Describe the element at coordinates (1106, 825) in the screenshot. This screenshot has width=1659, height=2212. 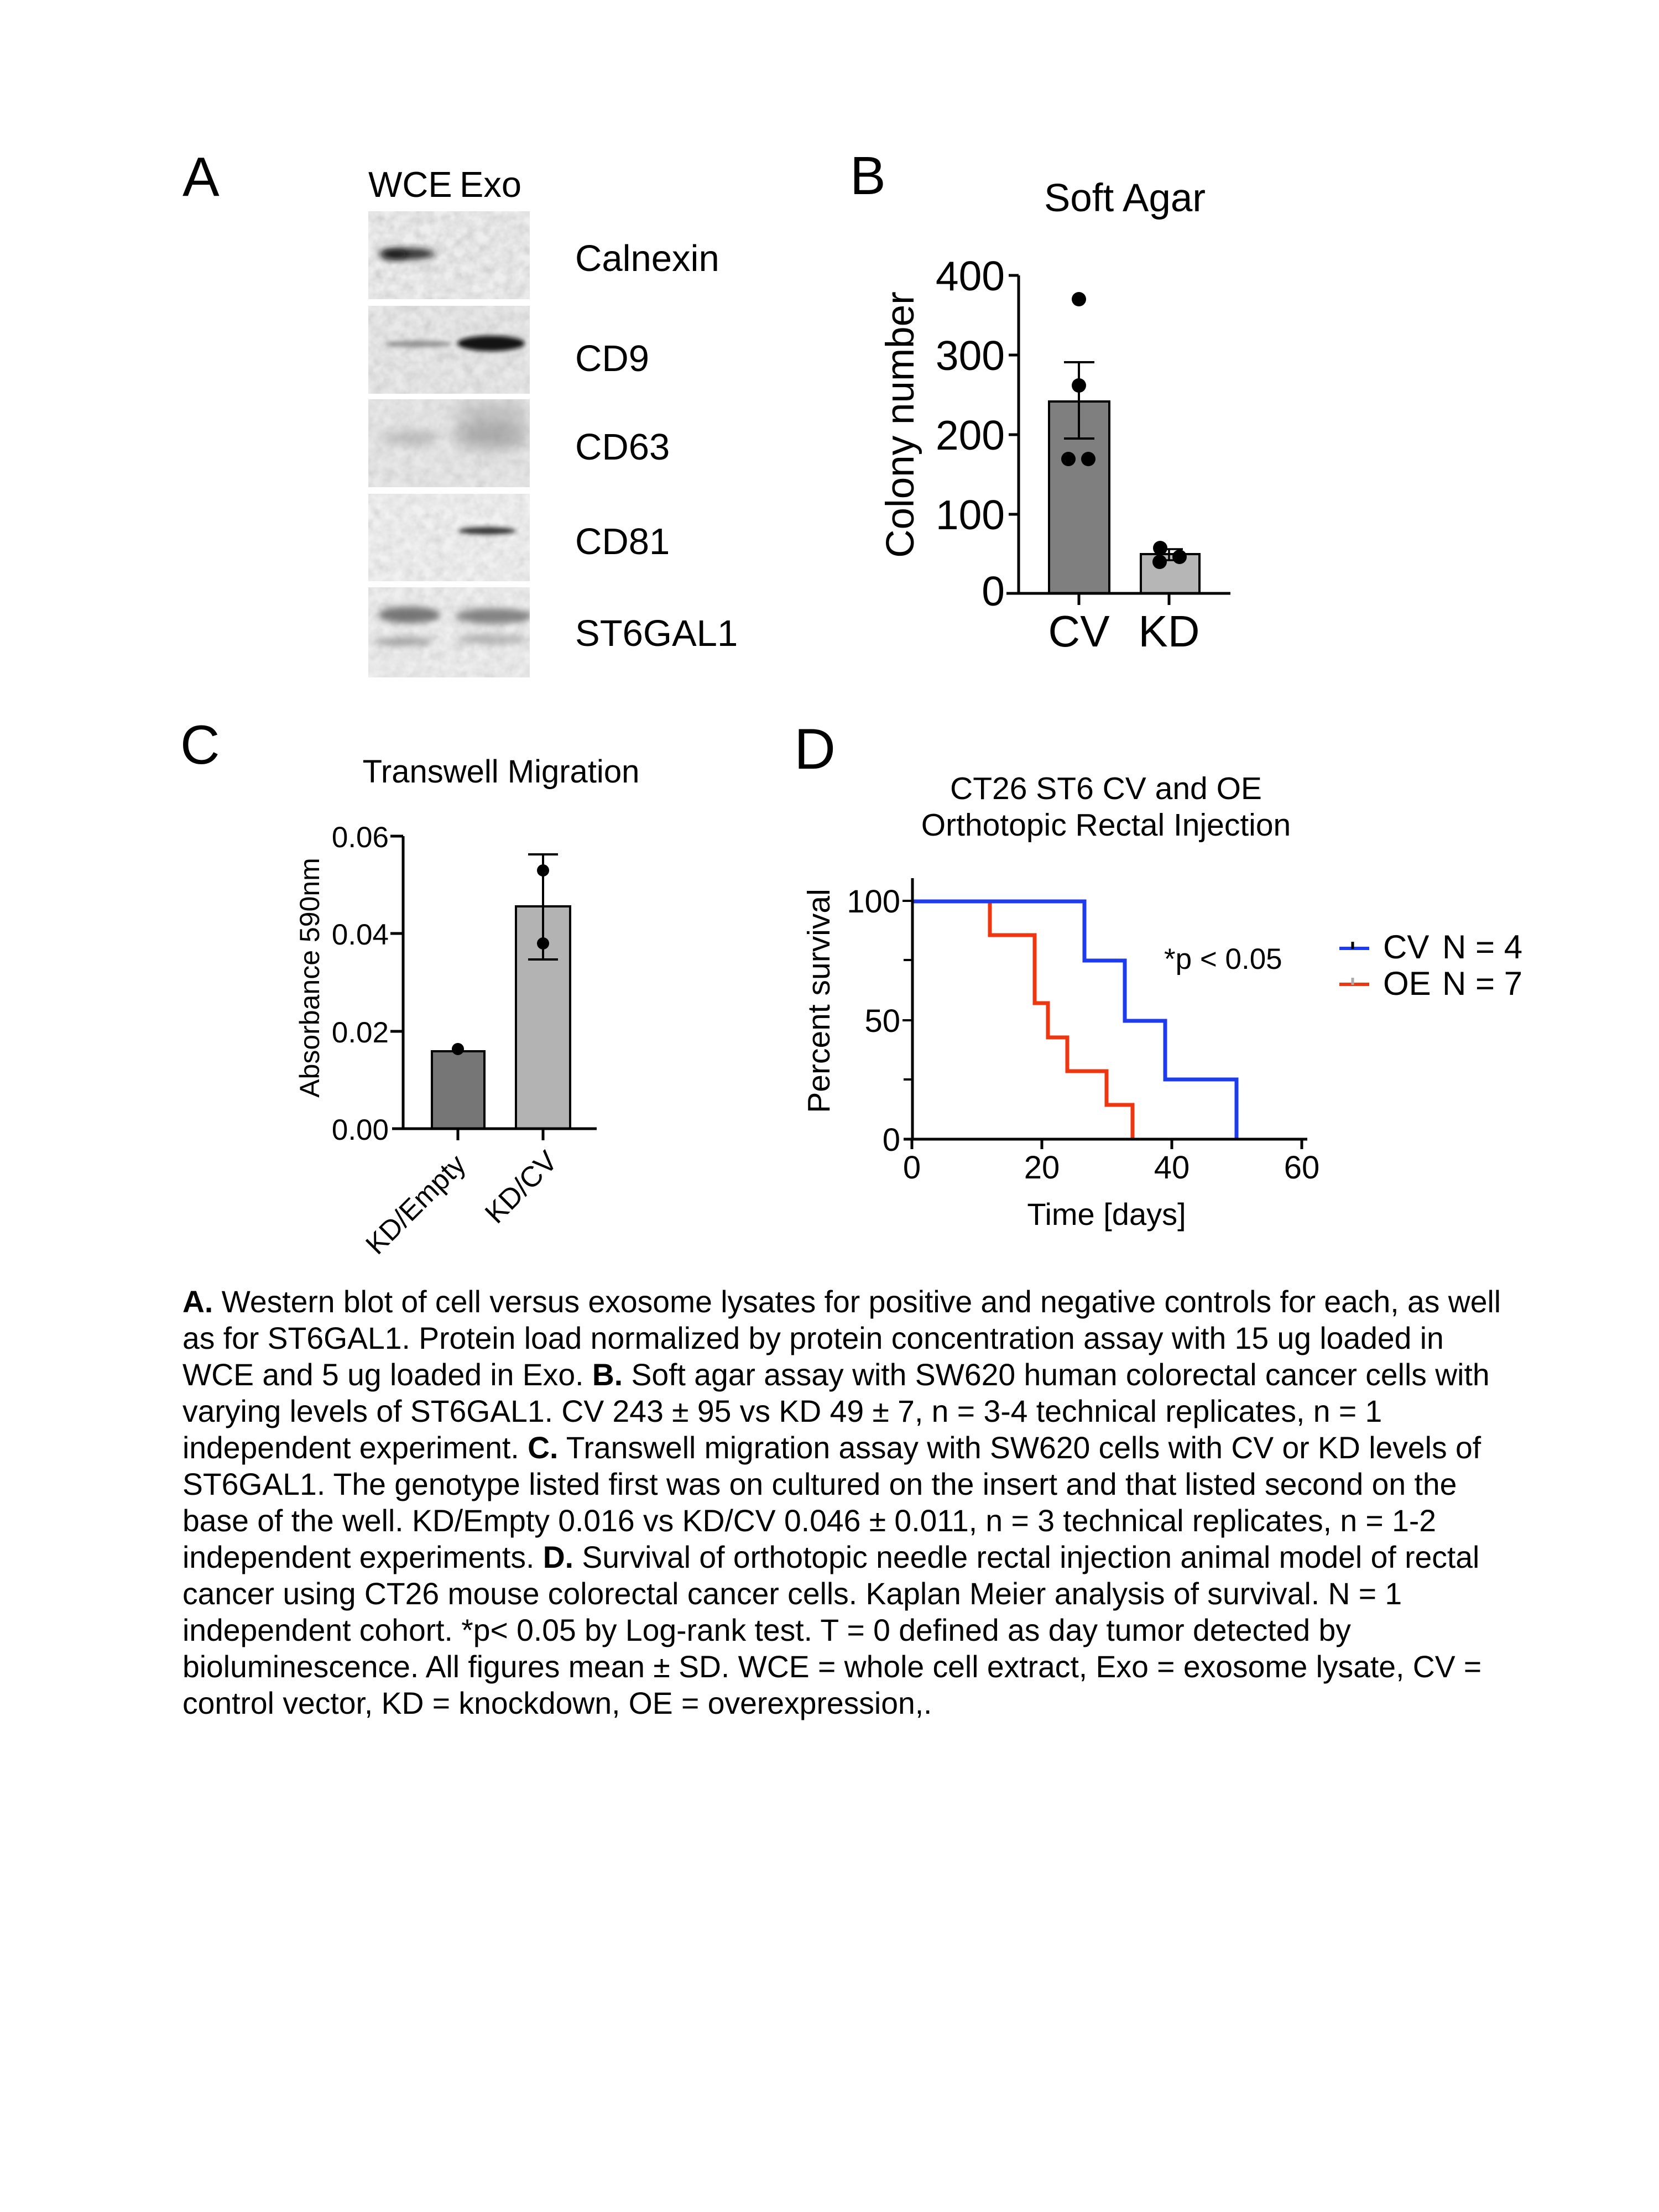
I see `svg-text: Orthotopic Rectal Injection` at that location.